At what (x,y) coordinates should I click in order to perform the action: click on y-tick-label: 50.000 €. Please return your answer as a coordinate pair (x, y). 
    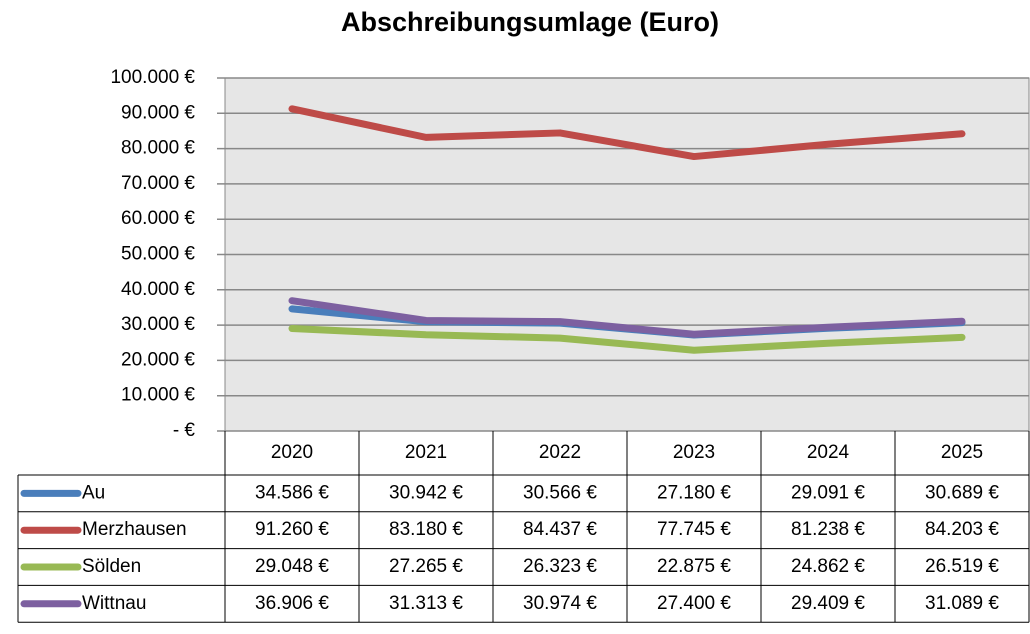
    Looking at the image, I should click on (158, 254).